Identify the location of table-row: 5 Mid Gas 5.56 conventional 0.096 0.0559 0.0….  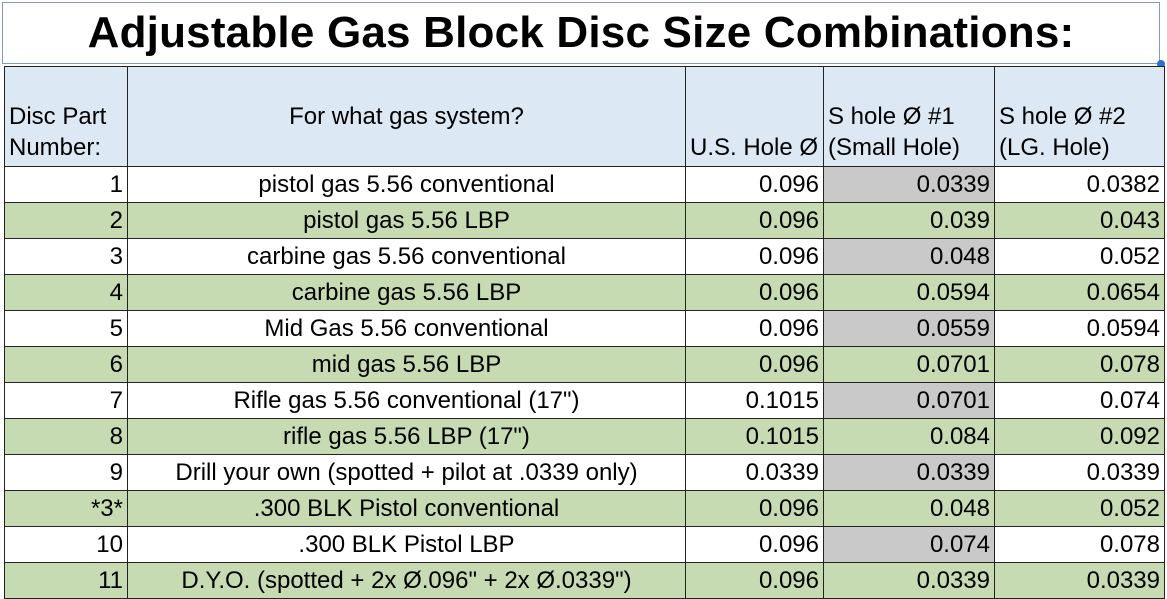
(584, 328).